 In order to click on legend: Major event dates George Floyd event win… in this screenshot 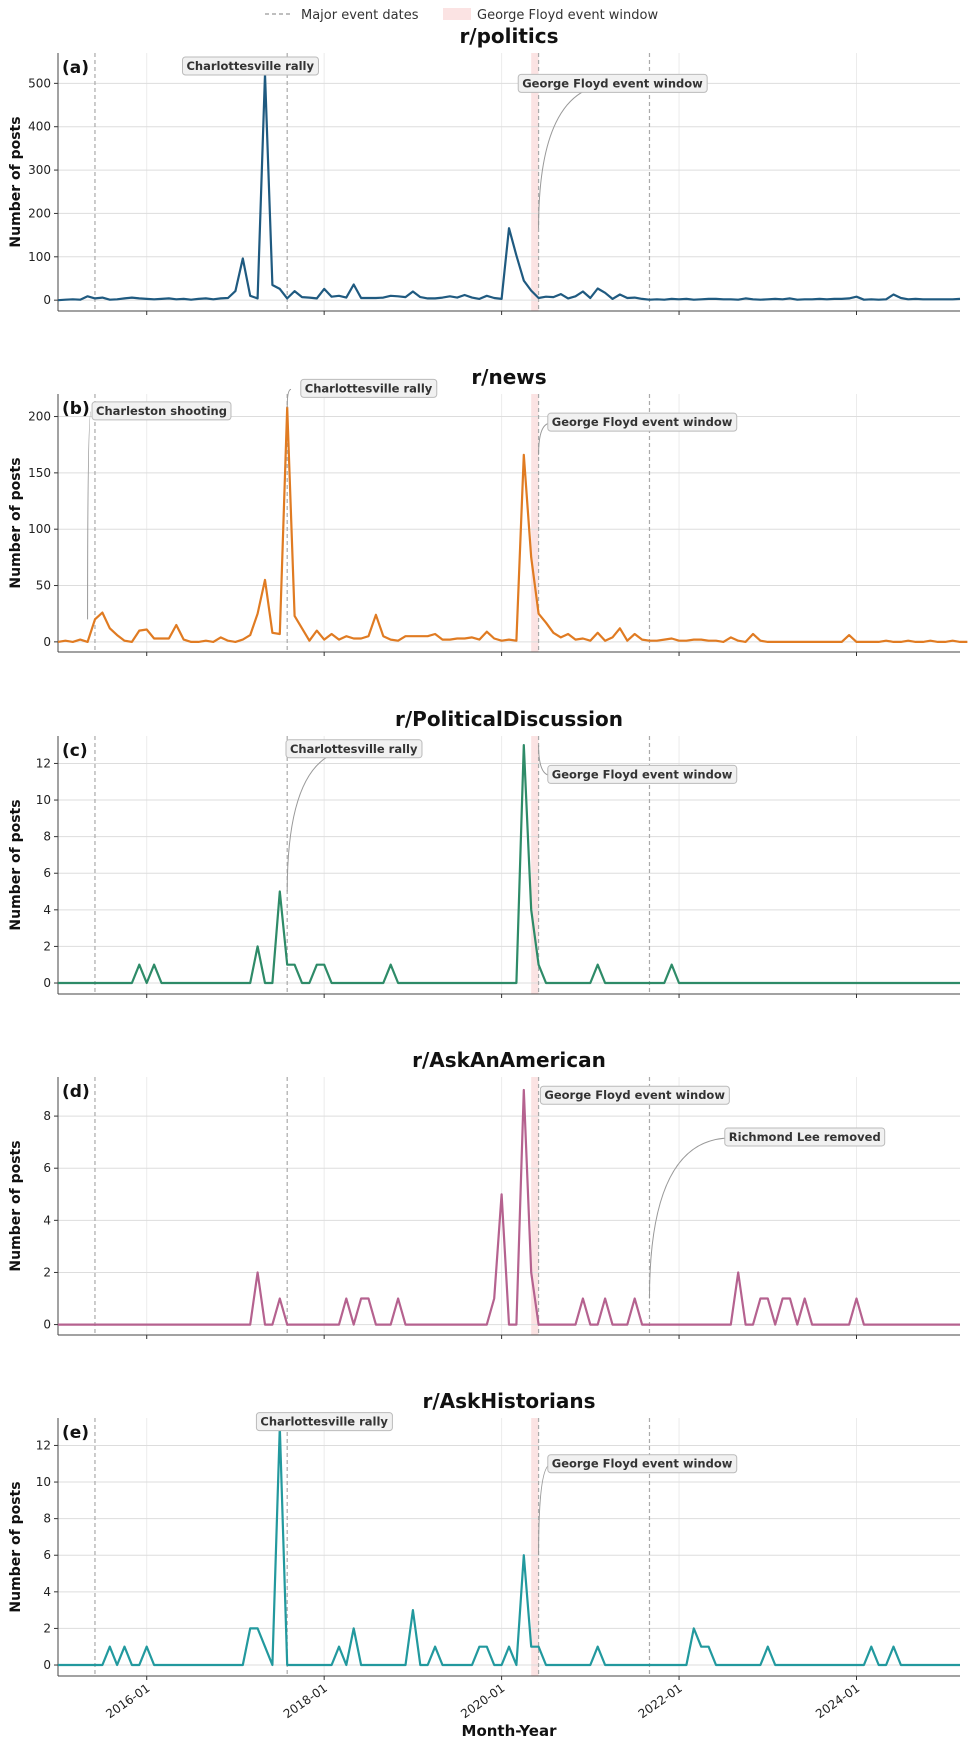, I will do `click(461, 15)`.